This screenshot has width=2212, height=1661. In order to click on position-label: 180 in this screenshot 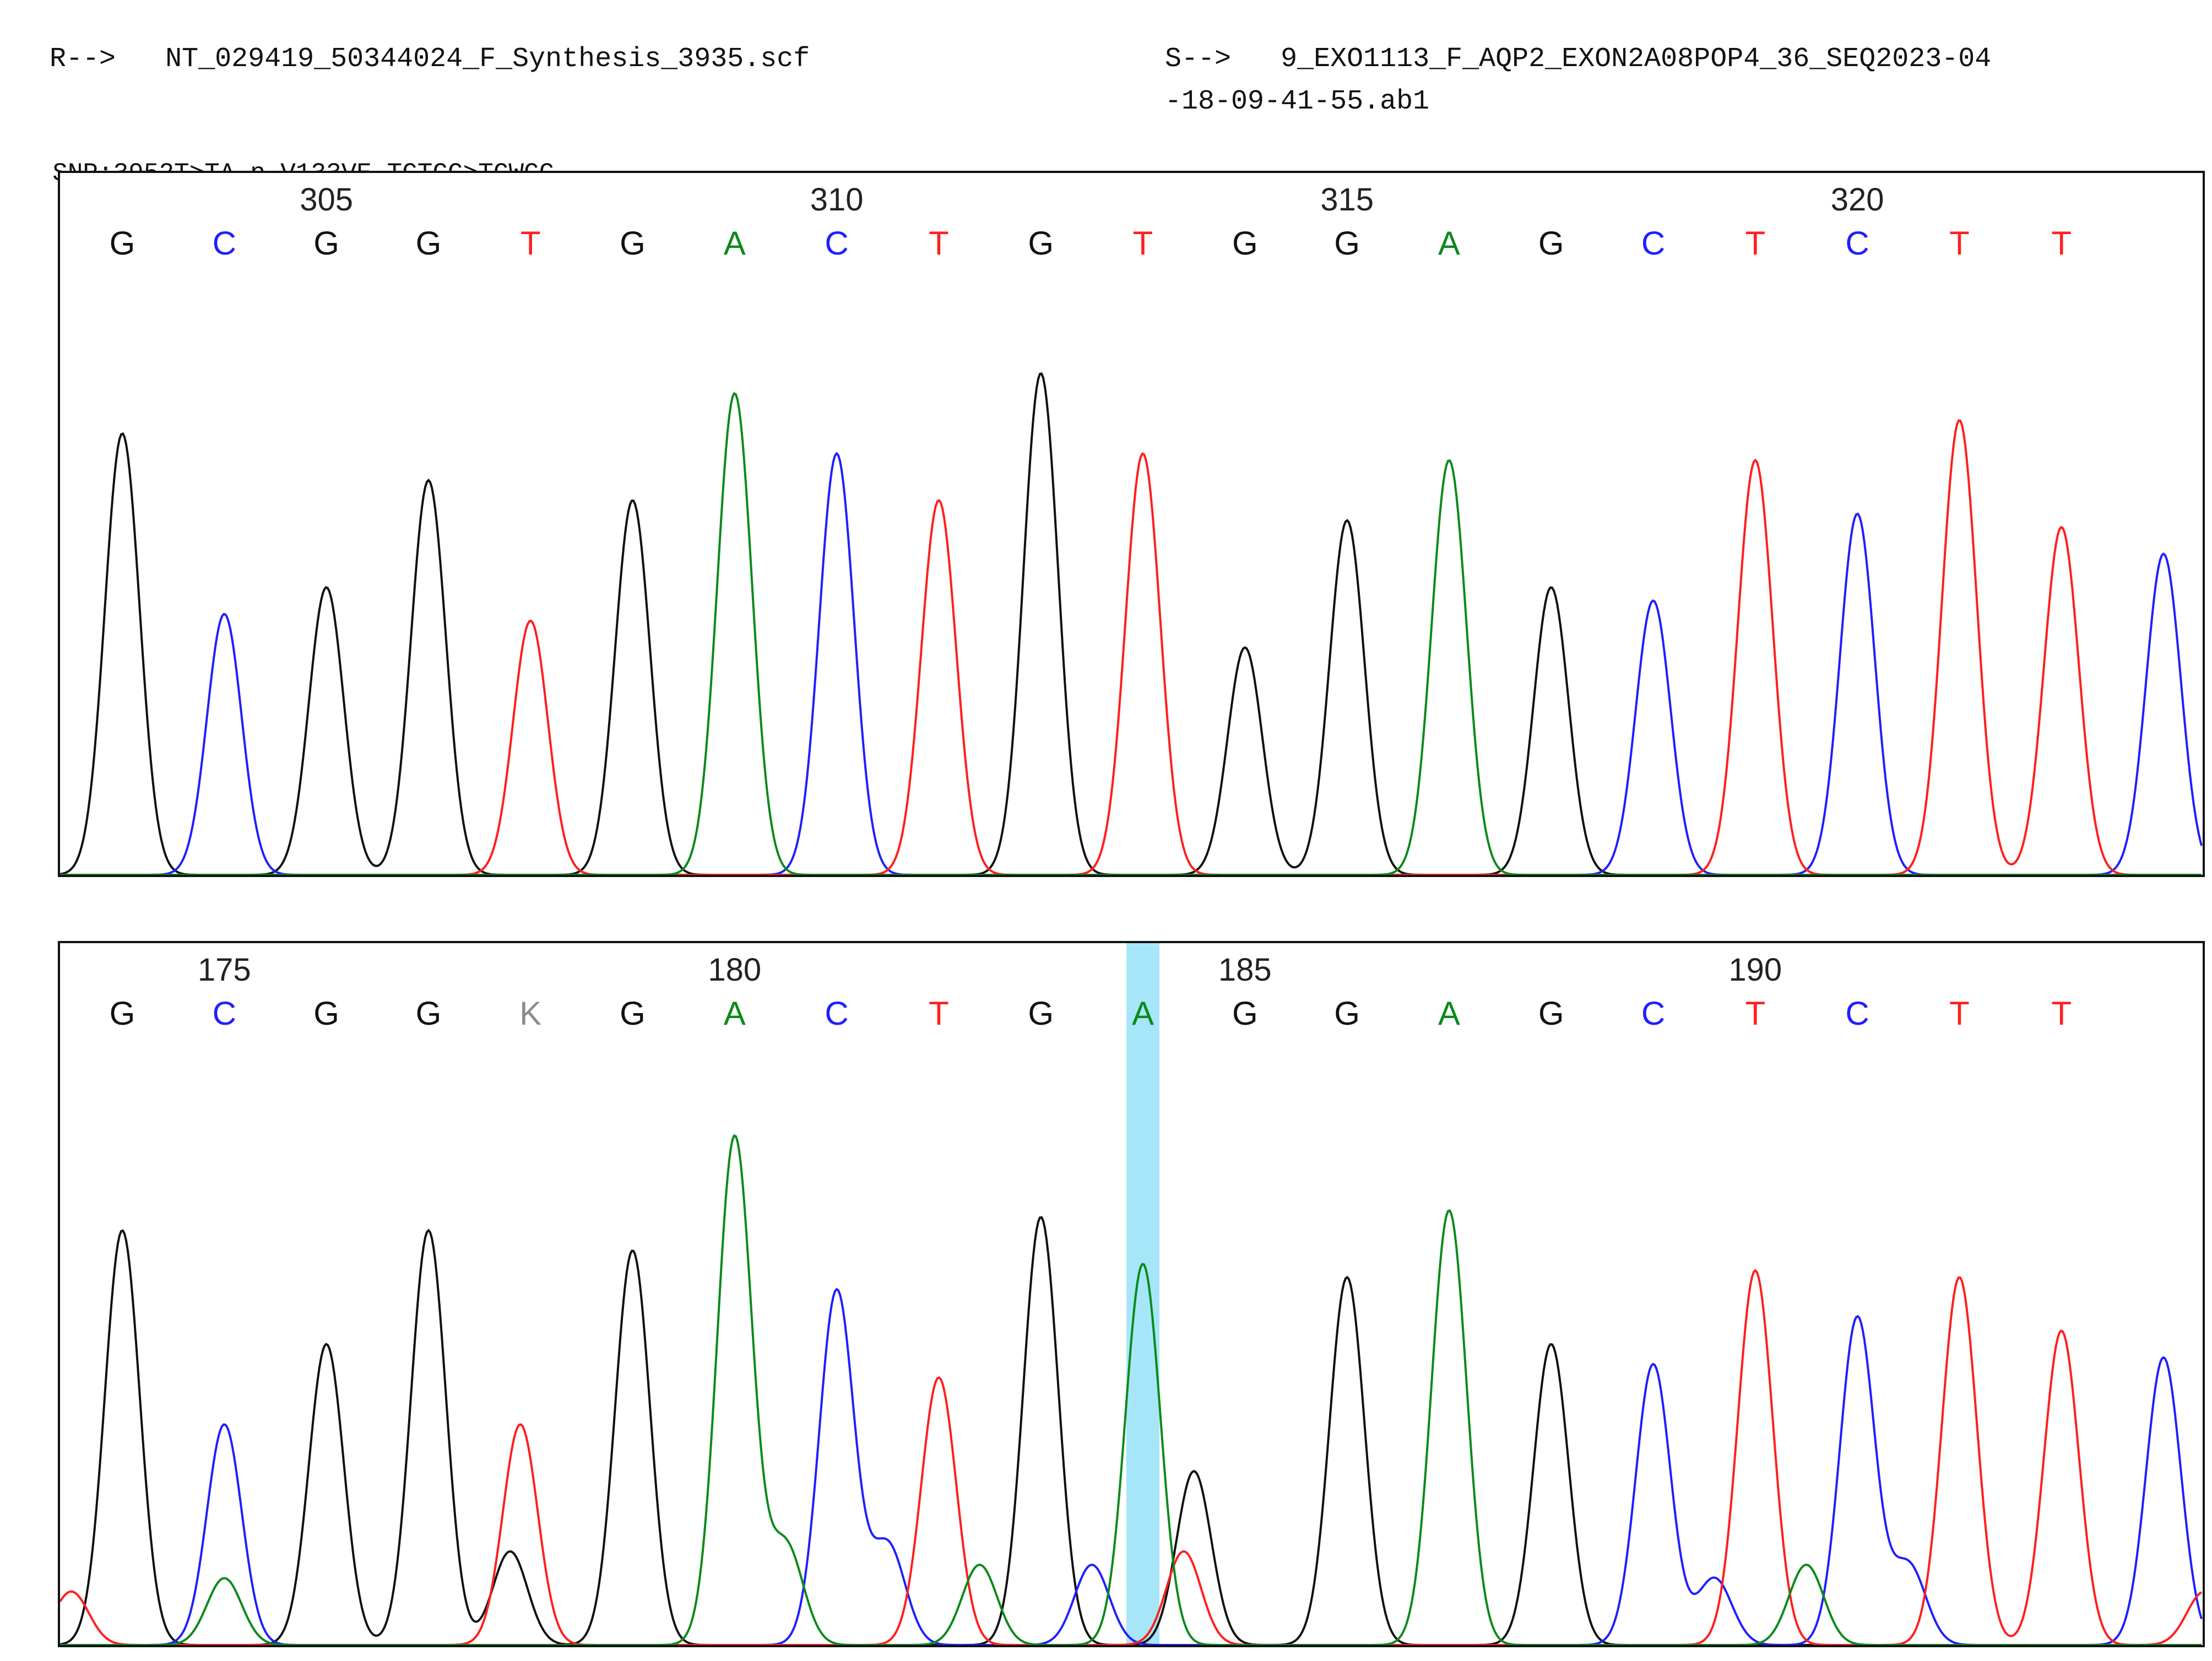, I will do `click(734, 970)`.